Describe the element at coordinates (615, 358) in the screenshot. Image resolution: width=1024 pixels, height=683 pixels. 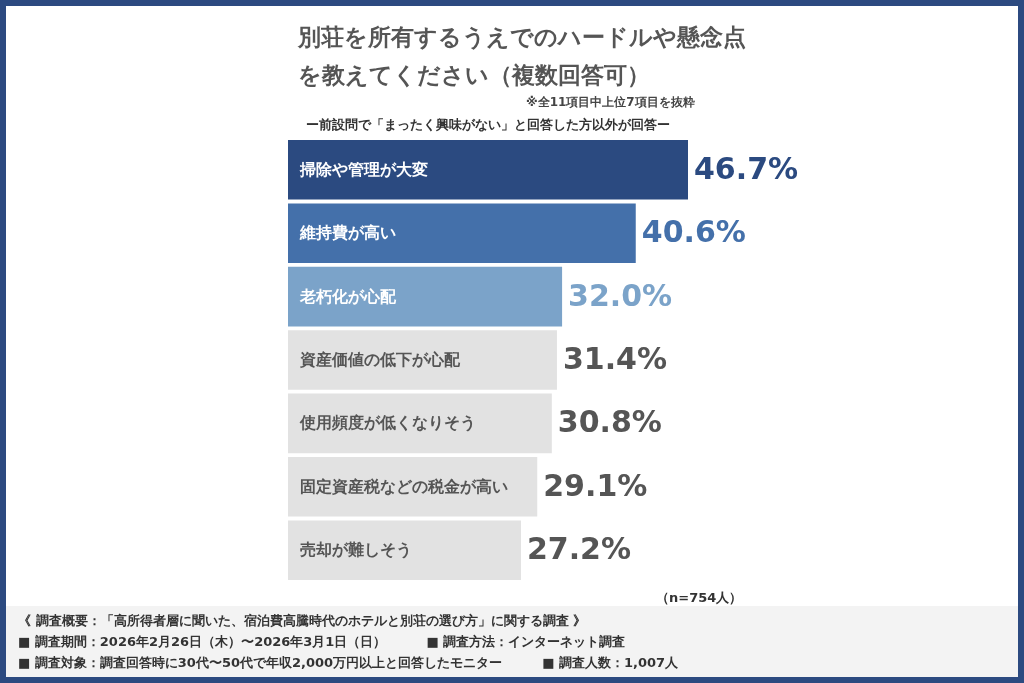
I see `data-label: 31.4%` at that location.